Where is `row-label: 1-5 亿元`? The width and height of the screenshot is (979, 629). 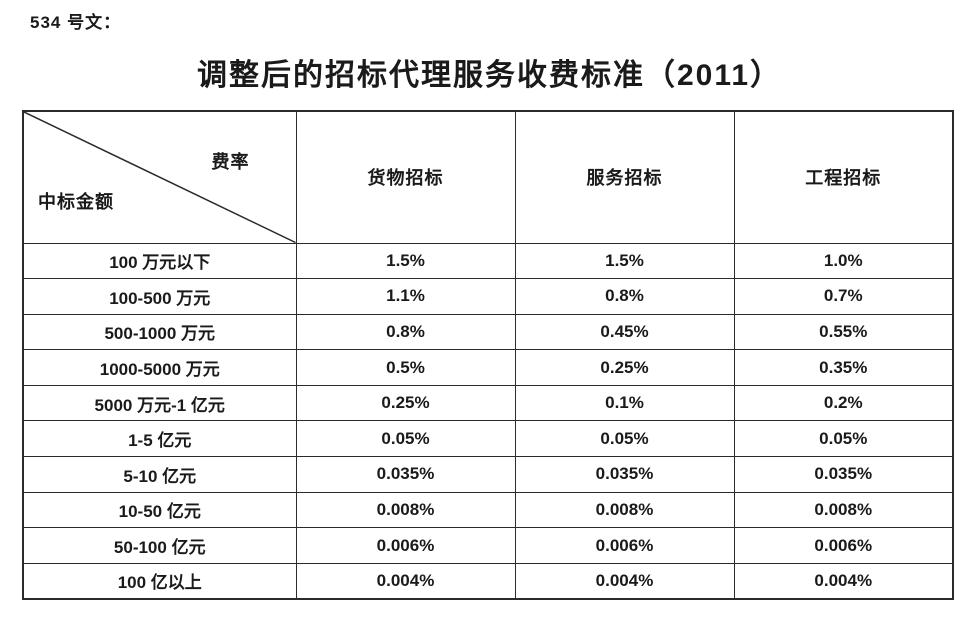 row-label: 1-5 亿元 is located at coordinates (159, 439).